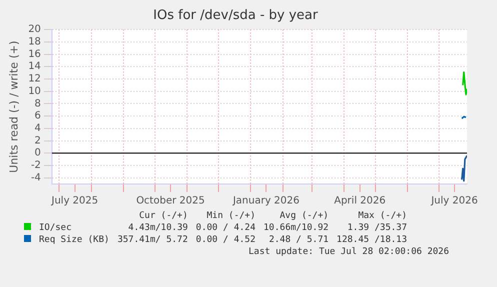 This screenshot has width=497, height=287. What do you see at coordinates (225, 228) in the screenshot?
I see `text: 0.00 / 4.24` at bounding box center [225, 228].